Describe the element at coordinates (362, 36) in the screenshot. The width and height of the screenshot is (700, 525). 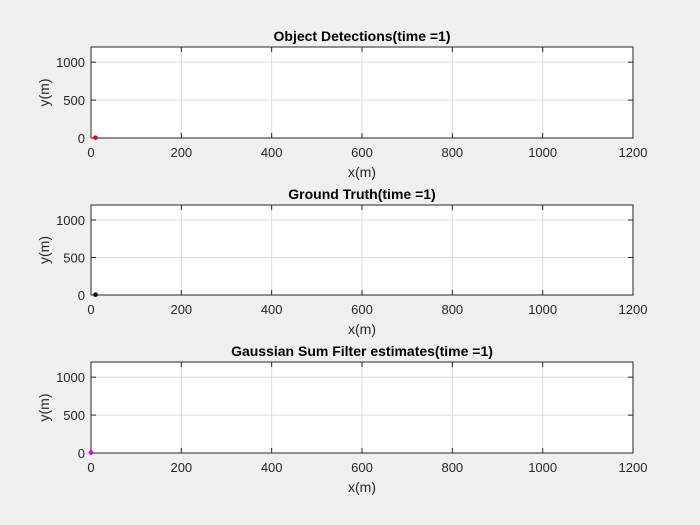
I see `chart-title: Object Detections(time =1)` at that location.